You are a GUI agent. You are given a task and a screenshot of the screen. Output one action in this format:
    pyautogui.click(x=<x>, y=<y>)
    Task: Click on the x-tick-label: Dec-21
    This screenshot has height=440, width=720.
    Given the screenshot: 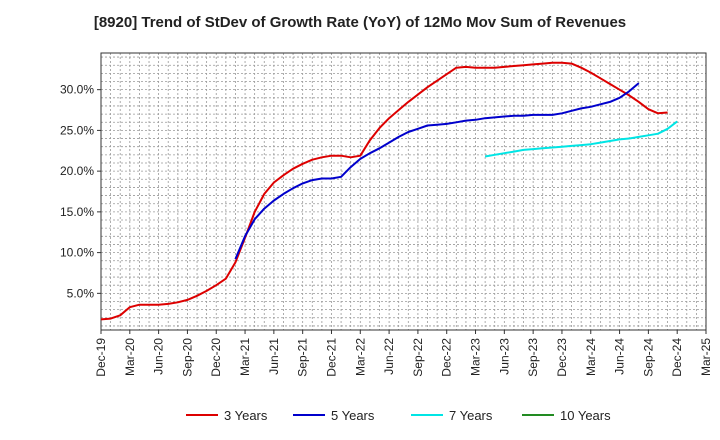 What is the action you would take?
    pyautogui.click(x=331, y=357)
    